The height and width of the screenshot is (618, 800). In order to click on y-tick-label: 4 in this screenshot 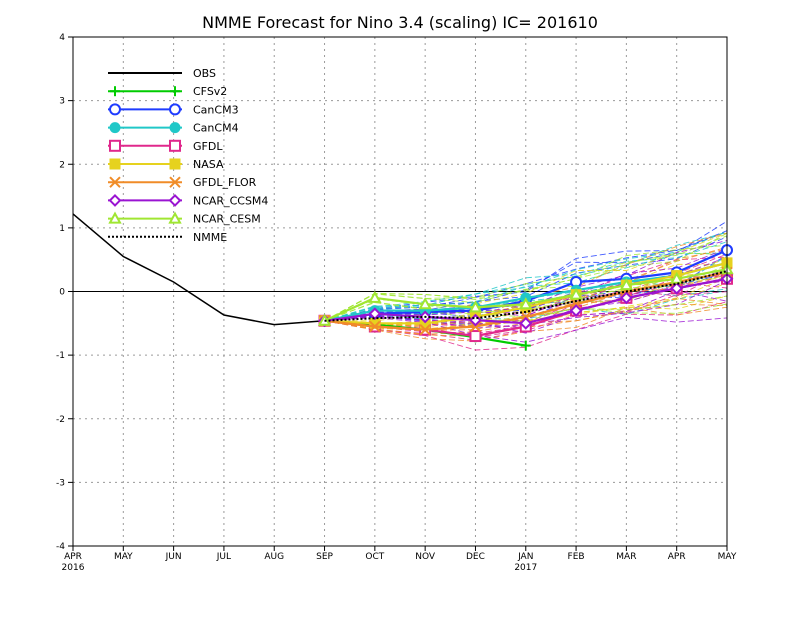, I will do `click(62, 38)`.